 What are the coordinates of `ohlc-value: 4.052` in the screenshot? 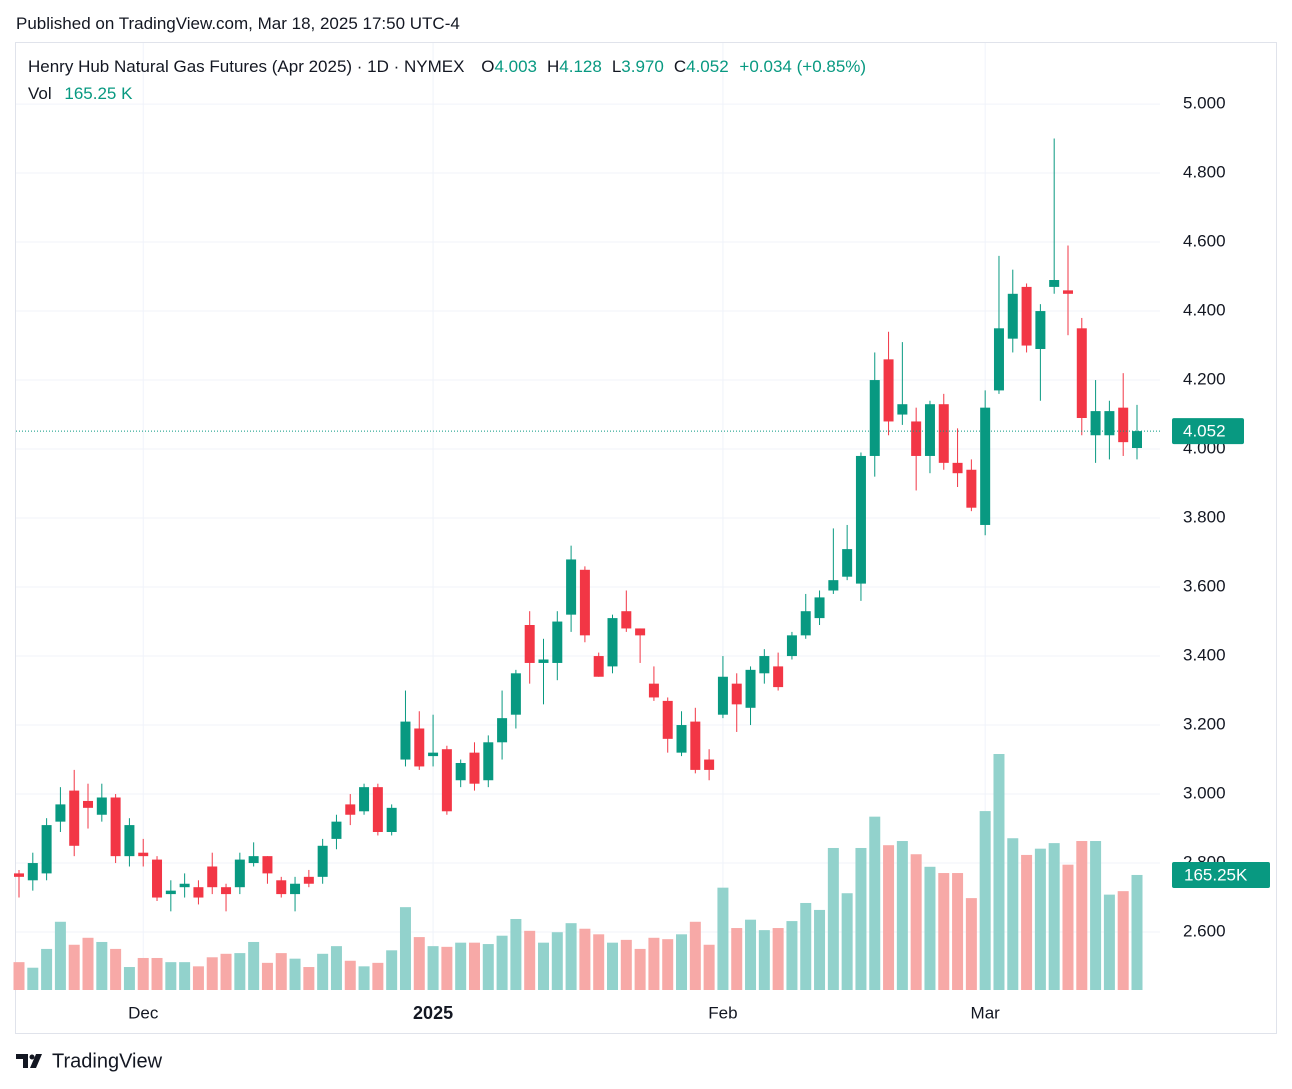 It's located at (707, 66).